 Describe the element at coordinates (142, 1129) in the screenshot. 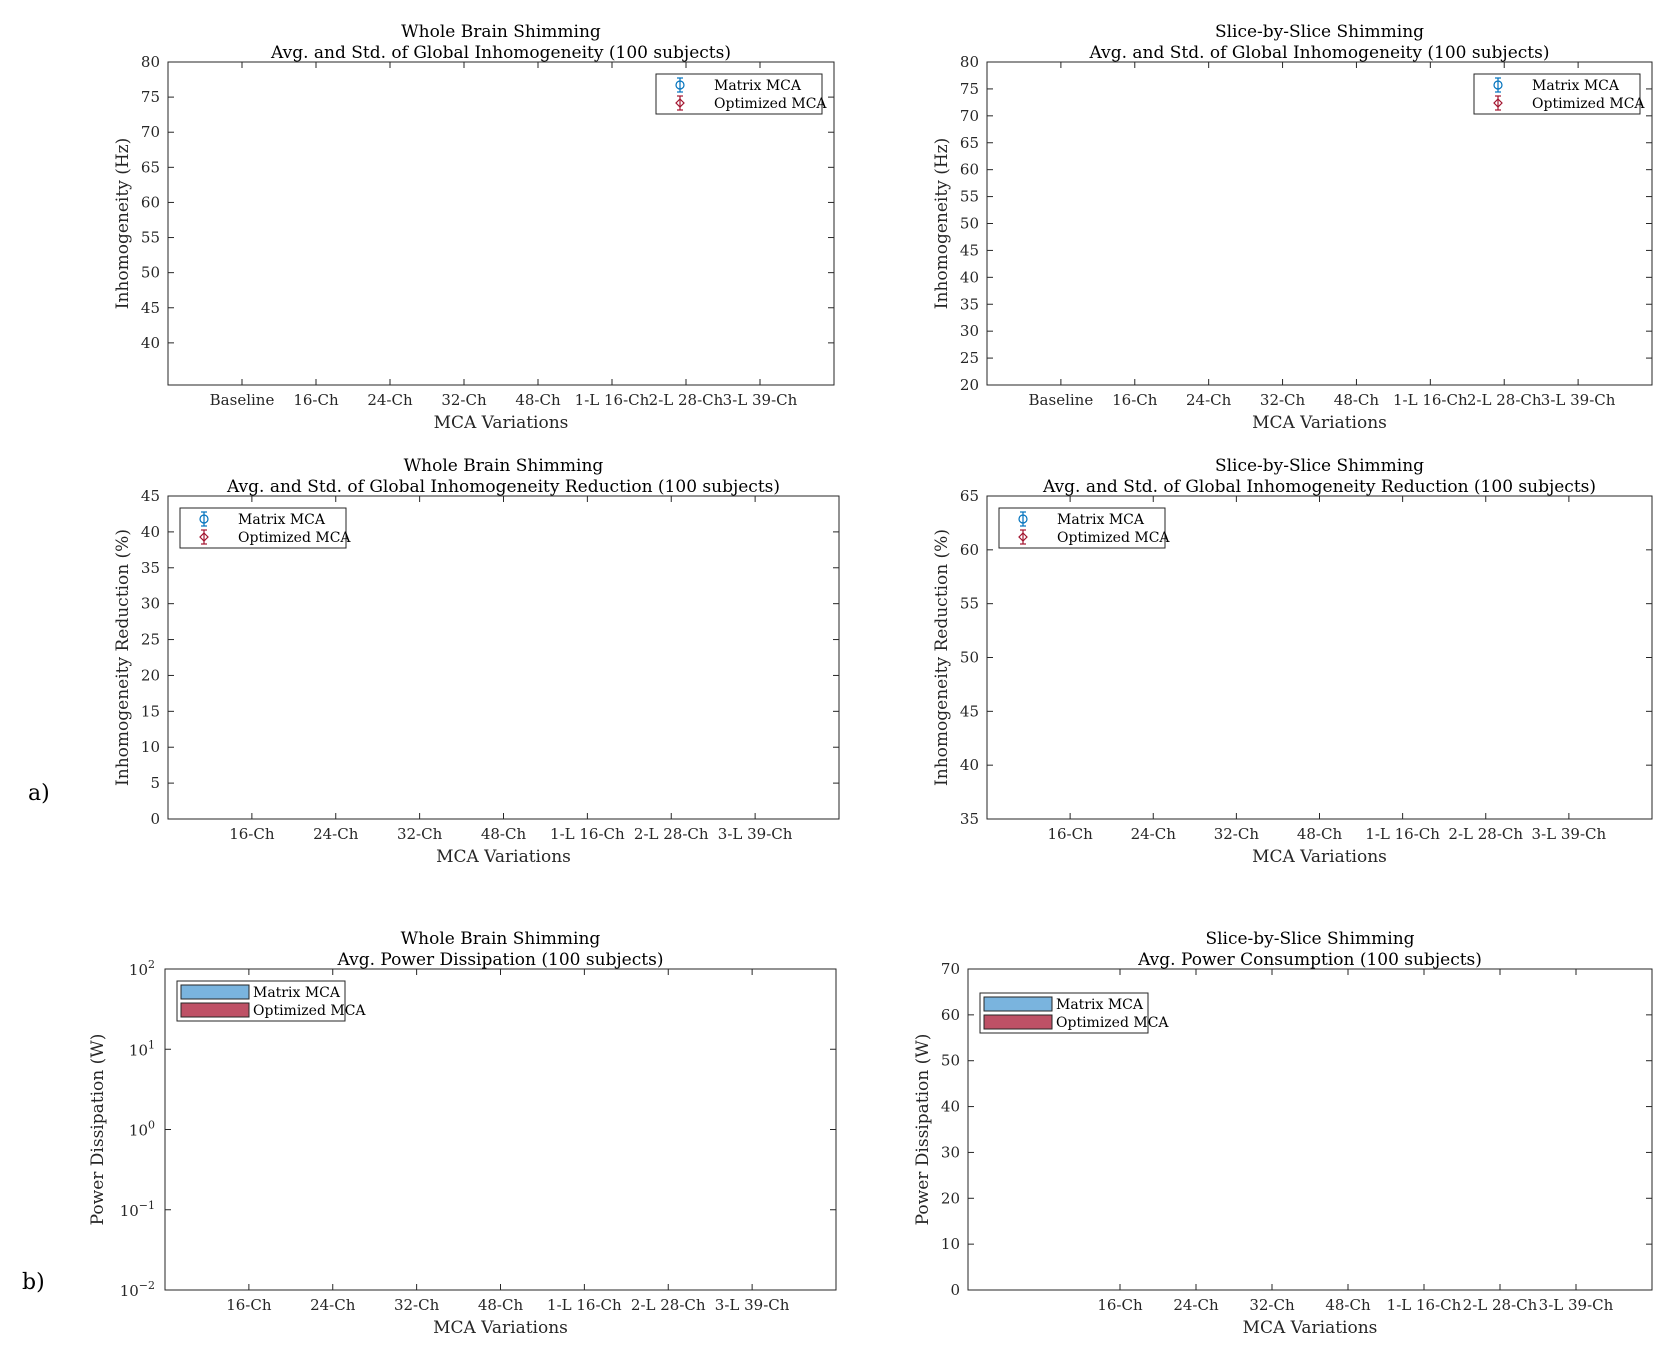

I see `y-tick-label: 10⁰` at that location.